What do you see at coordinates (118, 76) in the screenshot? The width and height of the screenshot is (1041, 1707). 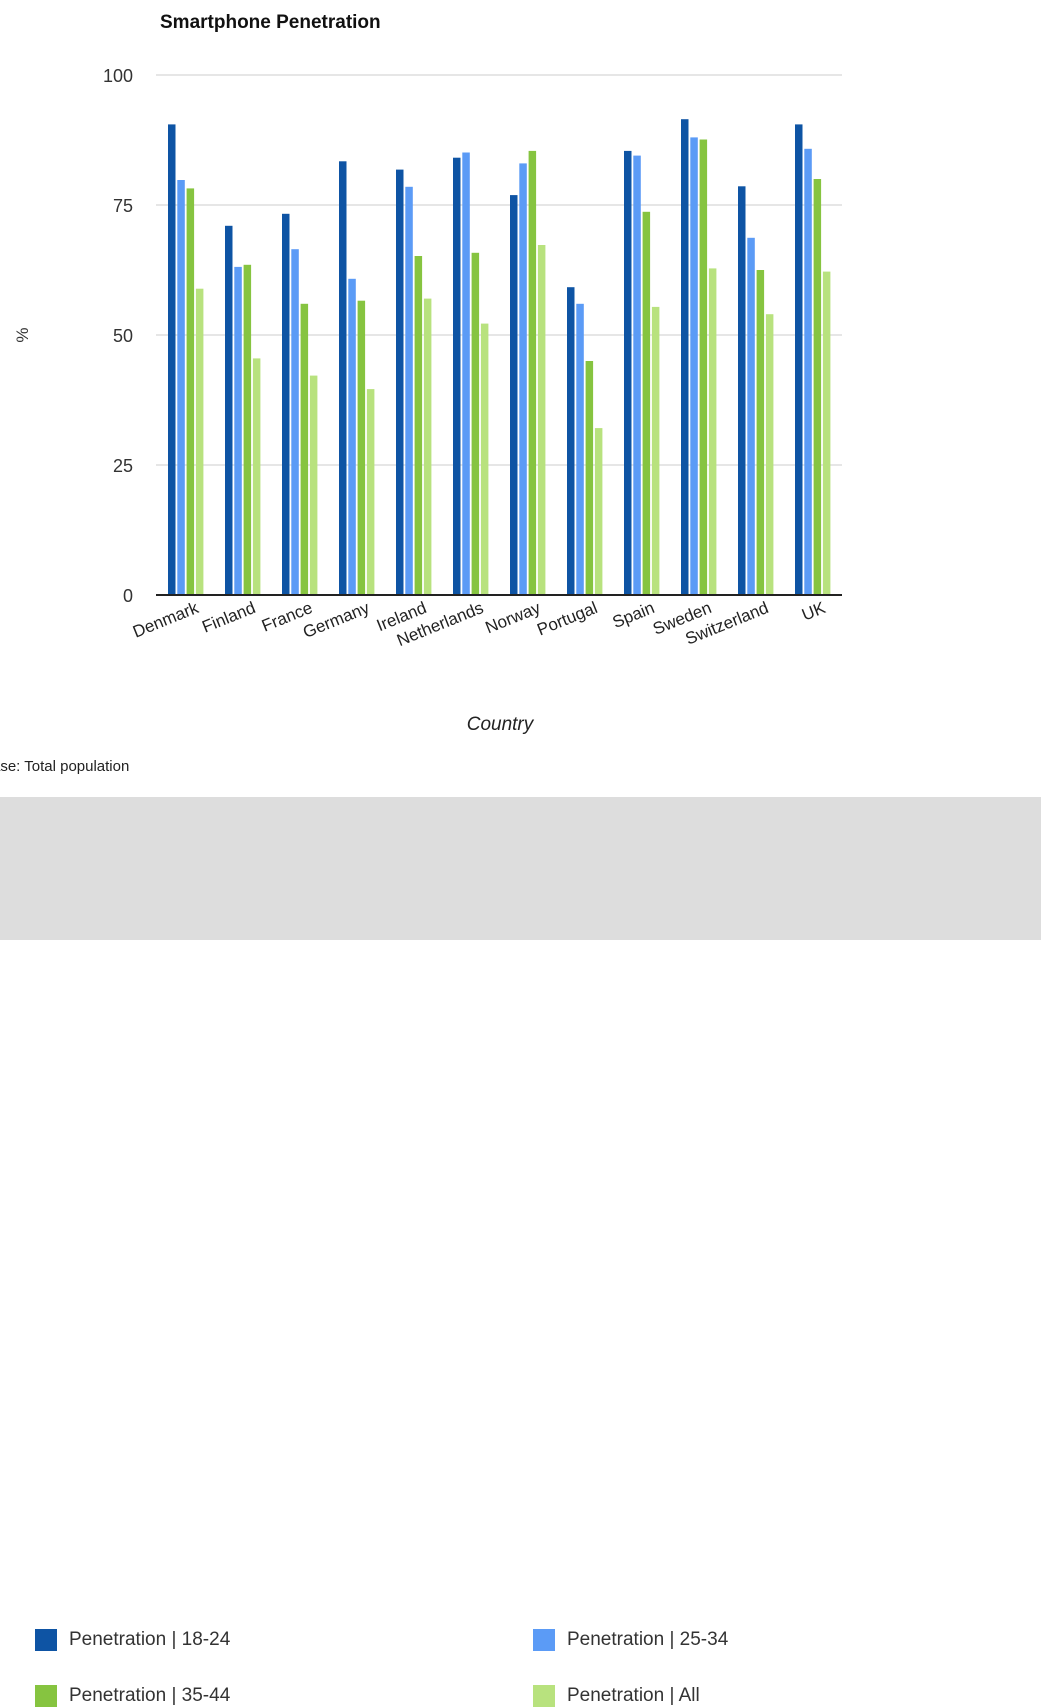 I see `y-tick-label: 100` at bounding box center [118, 76].